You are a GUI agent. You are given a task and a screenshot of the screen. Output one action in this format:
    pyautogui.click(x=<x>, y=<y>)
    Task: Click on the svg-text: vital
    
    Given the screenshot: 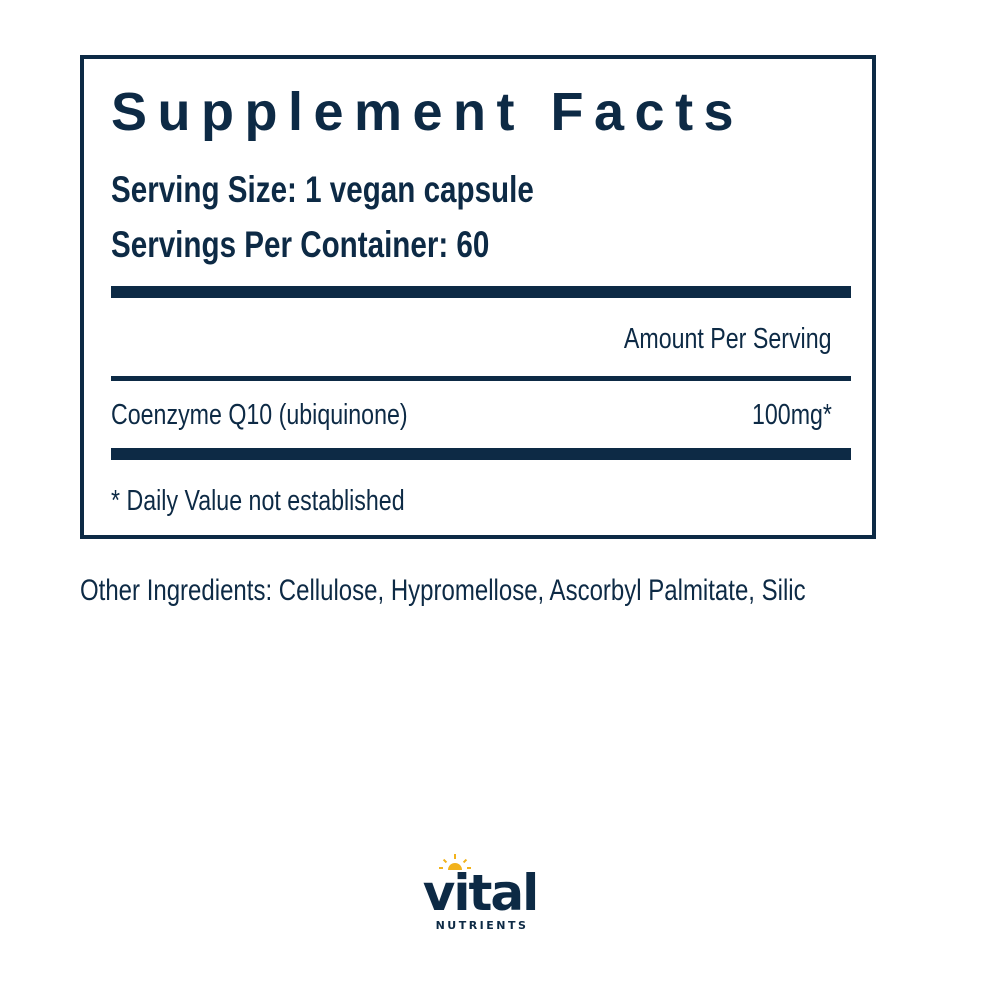 What is the action you would take?
    pyautogui.click(x=480, y=893)
    